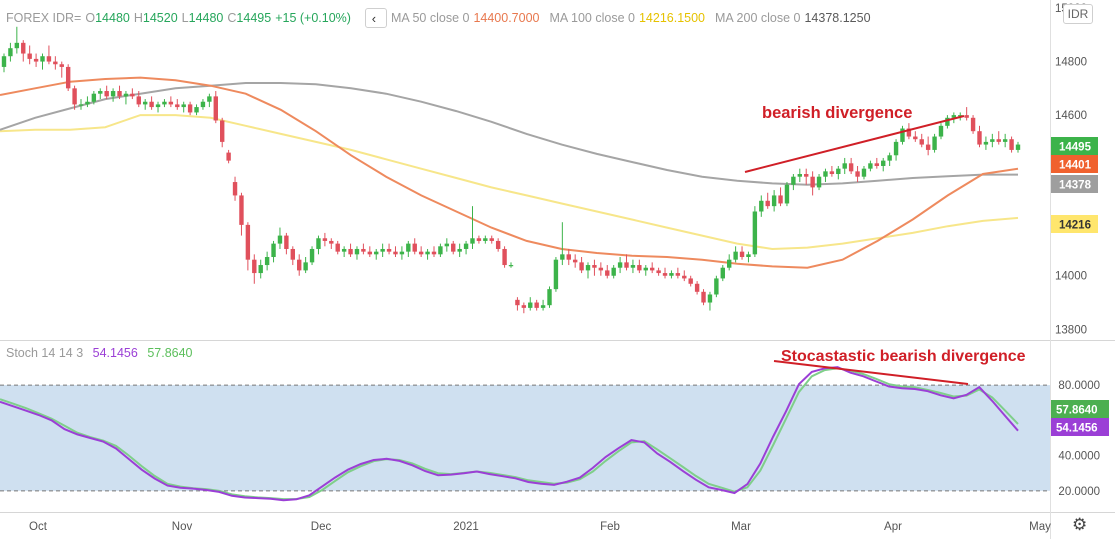 The width and height of the screenshot is (1115, 539). Describe the element at coordinates (741, 527) in the screenshot. I see `time-tick-label: Mar` at that location.